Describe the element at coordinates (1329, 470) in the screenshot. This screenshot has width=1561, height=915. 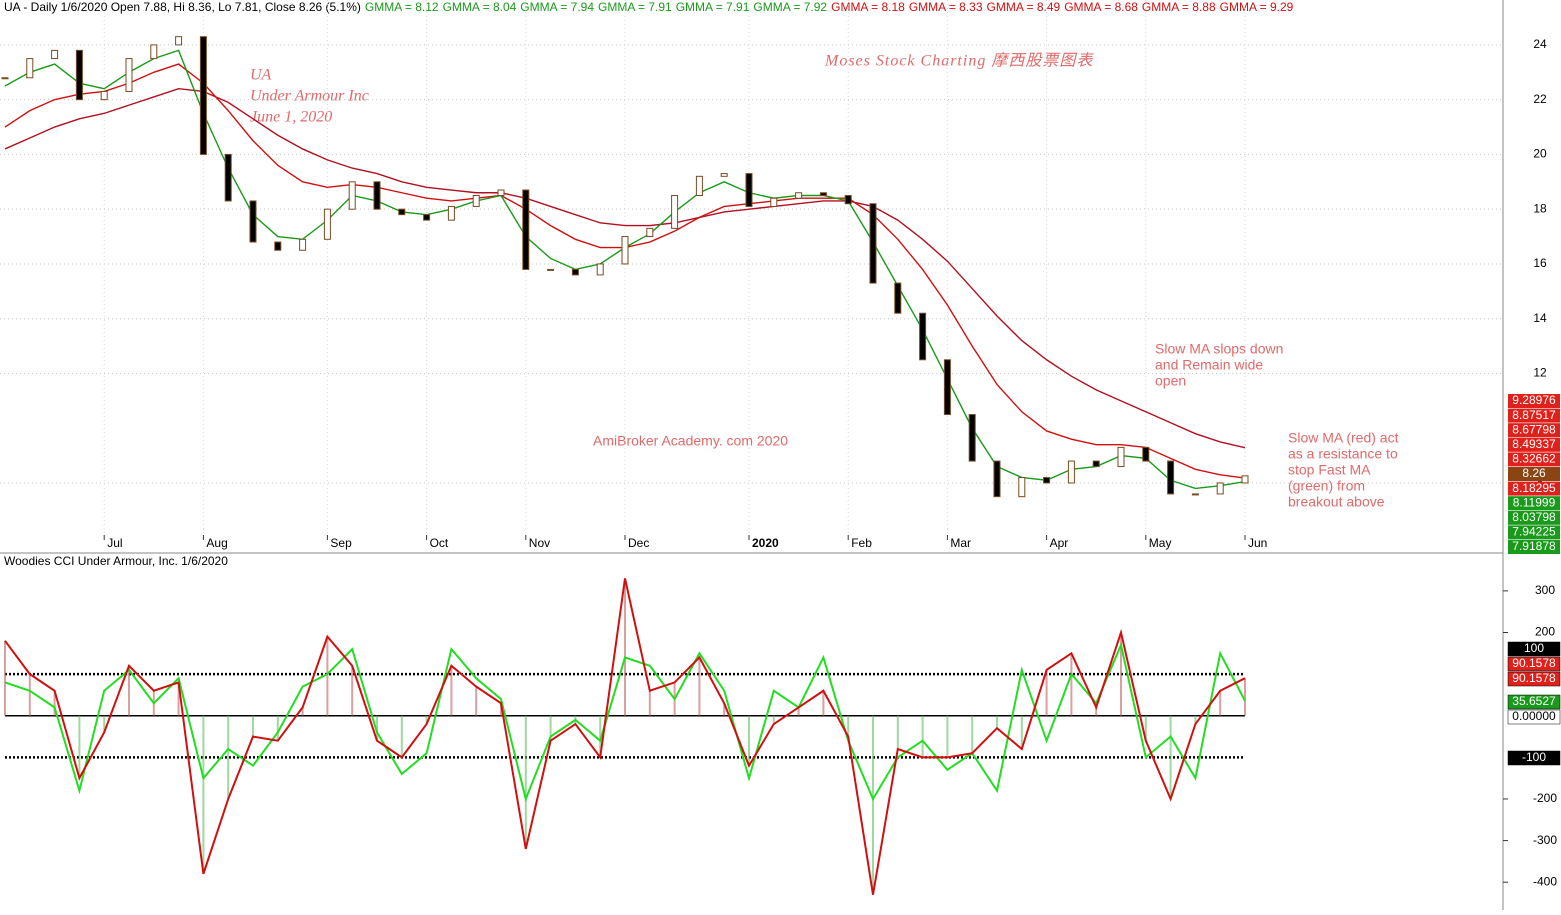
I see `annotation: stop Fast MA` at that location.